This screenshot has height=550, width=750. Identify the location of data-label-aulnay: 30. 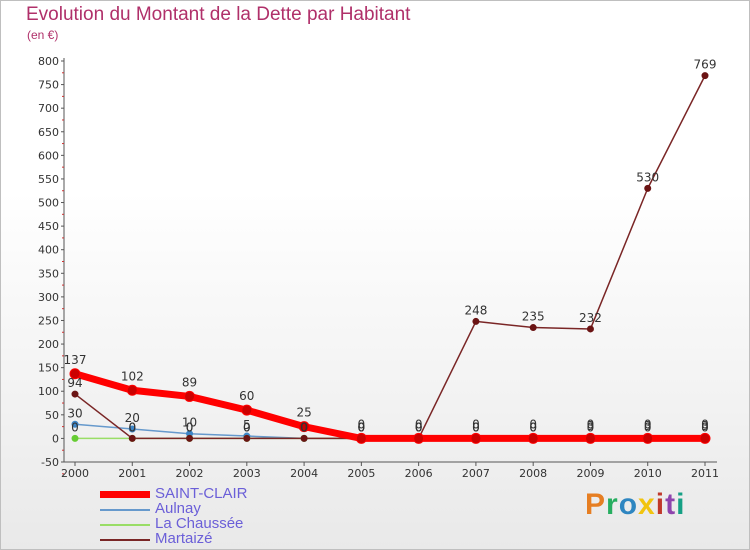
(74, 413).